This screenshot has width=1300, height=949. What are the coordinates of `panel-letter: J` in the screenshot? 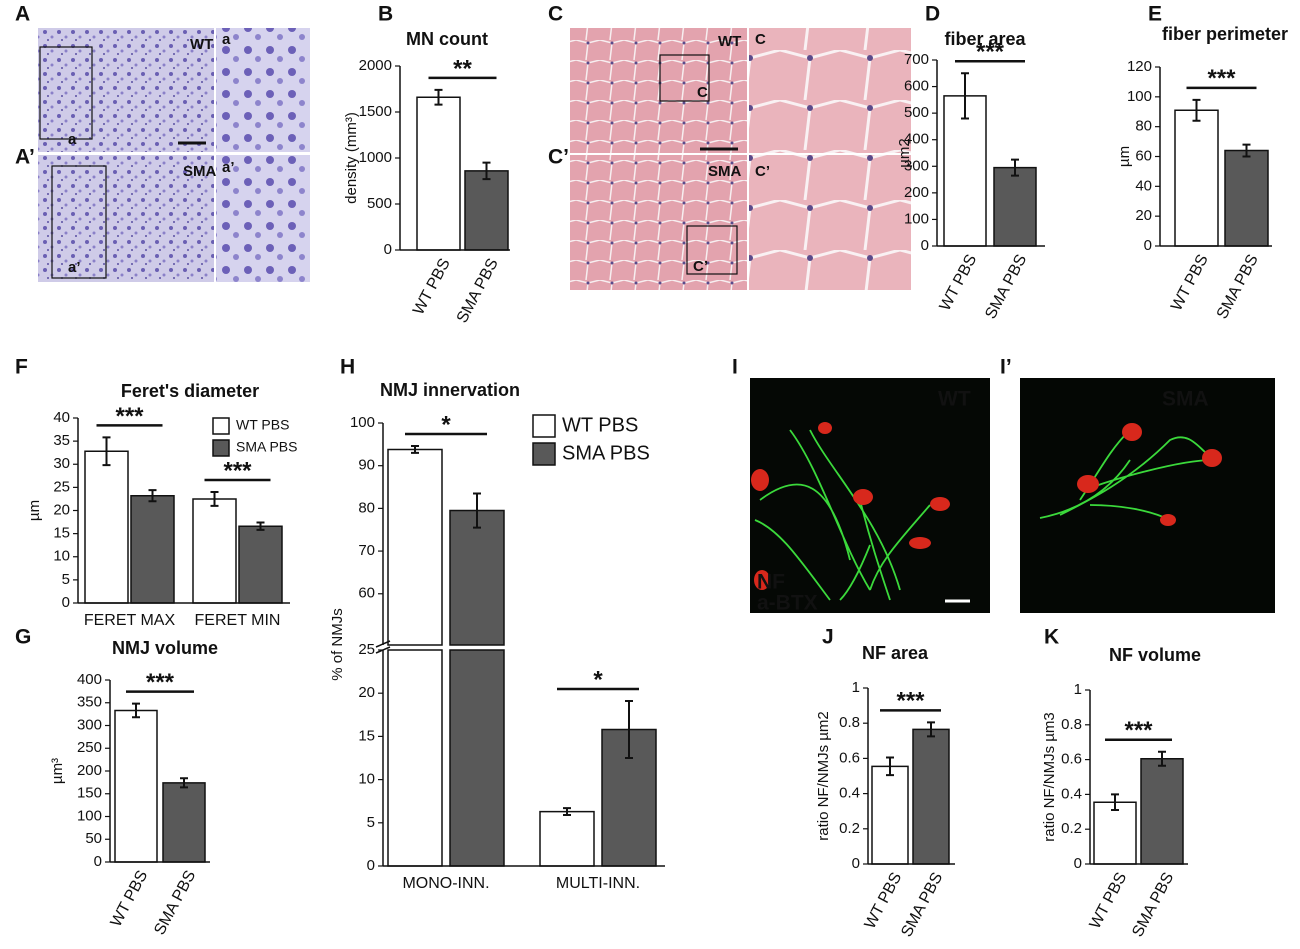 It's located at (828, 637).